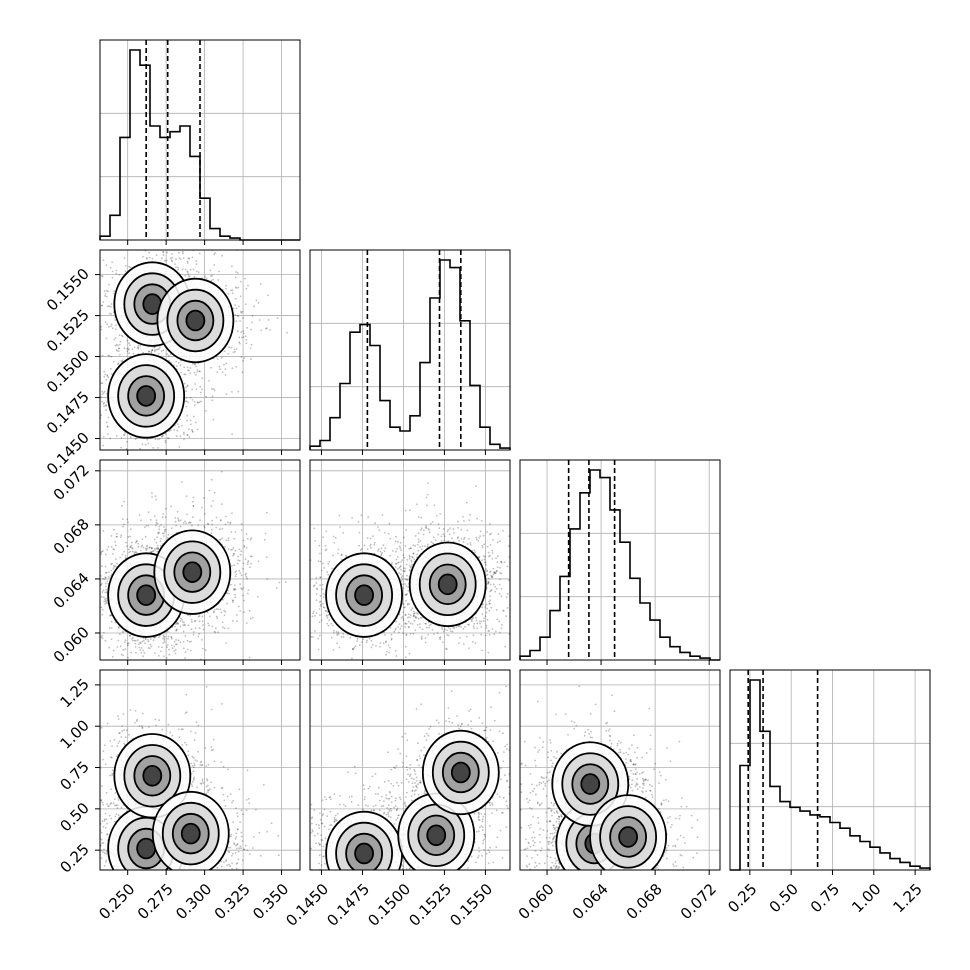 Image resolution: width=970 pixels, height=970 pixels. Describe the element at coordinates (200, 350) in the screenshot. I see `panel-frame` at that location.